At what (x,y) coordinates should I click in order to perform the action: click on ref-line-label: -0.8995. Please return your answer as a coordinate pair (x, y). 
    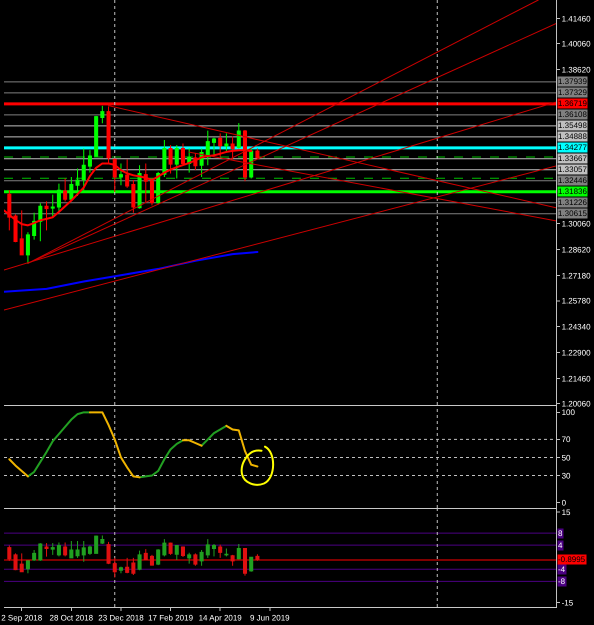
    Looking at the image, I should click on (572, 559).